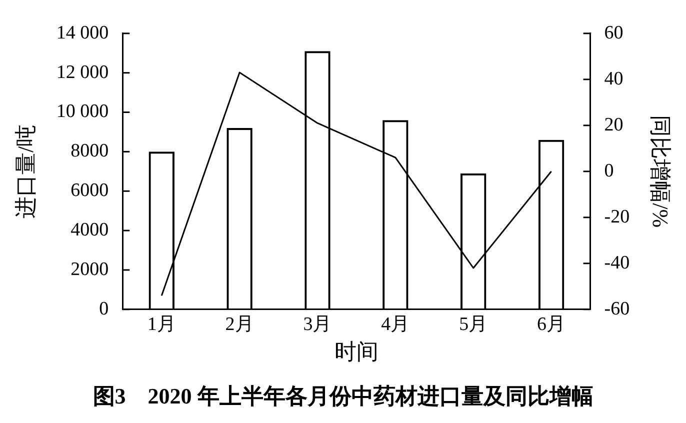  I want to click on text: 图3 2020 年上半年各月份中药材进口量及同比增幅, so click(343, 395).